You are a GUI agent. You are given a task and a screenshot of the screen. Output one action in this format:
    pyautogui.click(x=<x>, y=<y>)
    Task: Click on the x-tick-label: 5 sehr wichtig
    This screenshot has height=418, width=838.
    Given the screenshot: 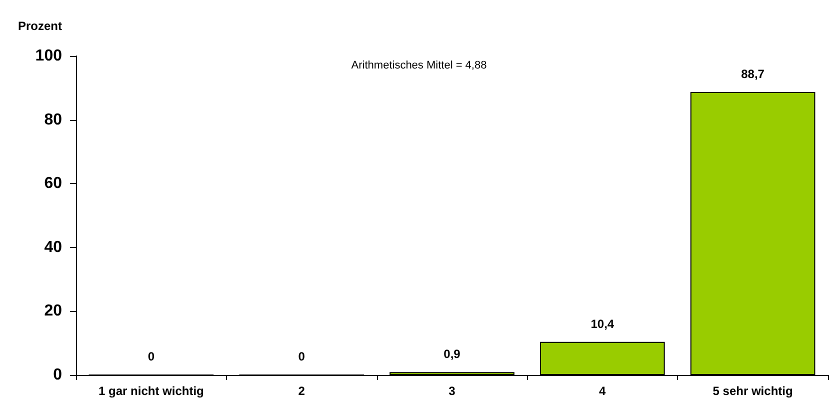 What is the action you would take?
    pyautogui.click(x=752, y=391)
    